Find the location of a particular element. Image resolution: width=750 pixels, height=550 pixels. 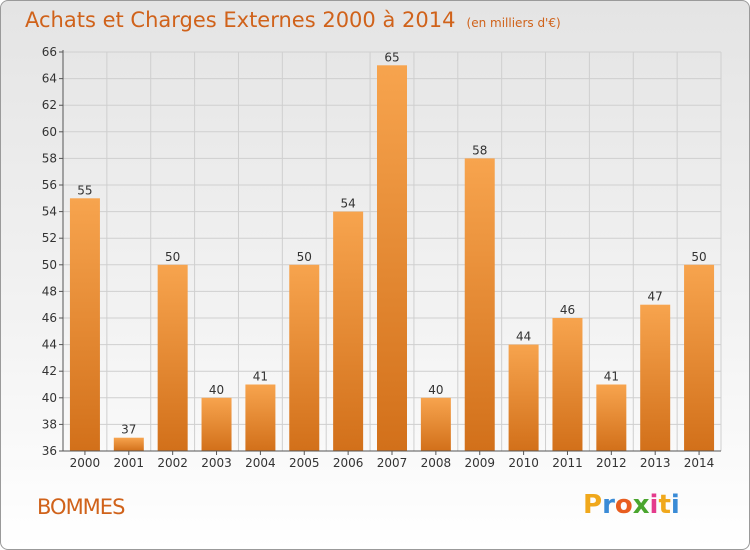

logo-letter: o is located at coordinates (623, 505).